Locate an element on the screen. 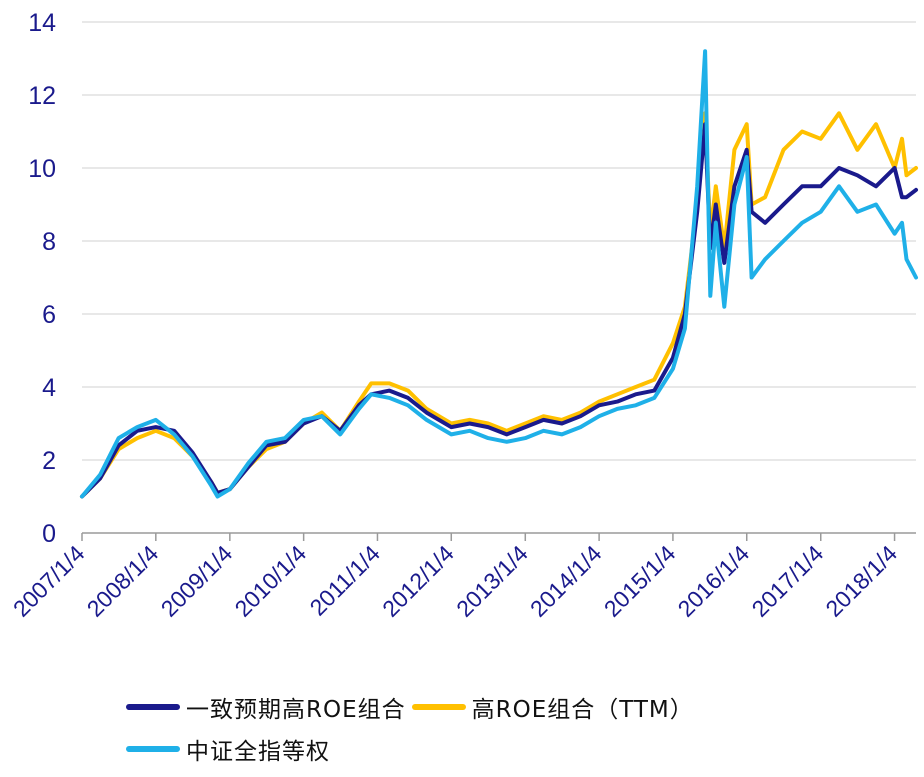  x-tick-label-10: 2017/1/4 is located at coordinates (788, 581).